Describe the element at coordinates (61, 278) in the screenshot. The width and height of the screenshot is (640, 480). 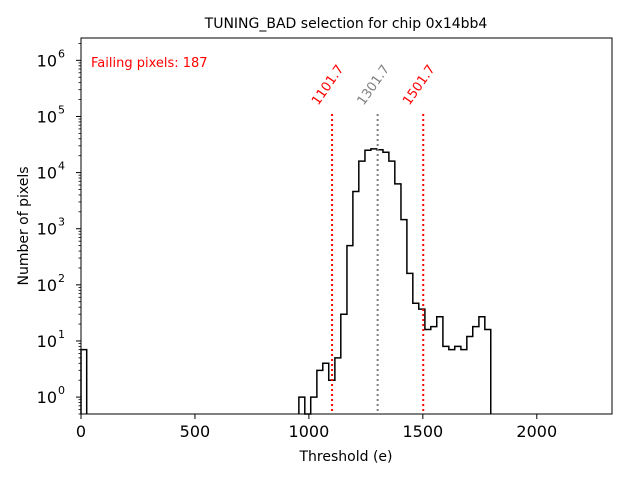
I see `y-tick-exponent: 2` at that location.